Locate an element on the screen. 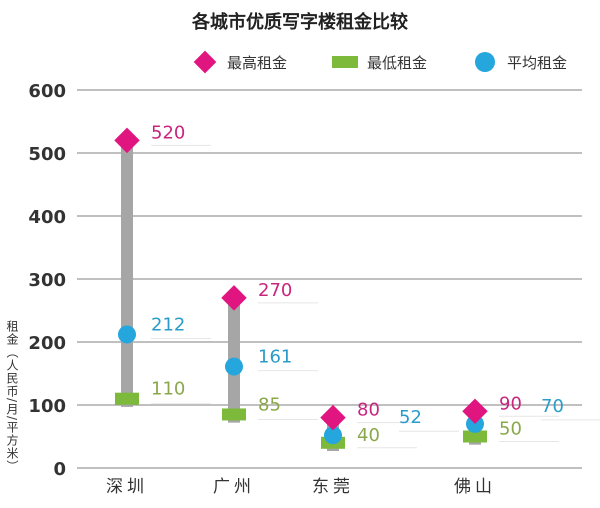 This screenshot has height=508, width=600. min-value-label: 40 is located at coordinates (368, 435).